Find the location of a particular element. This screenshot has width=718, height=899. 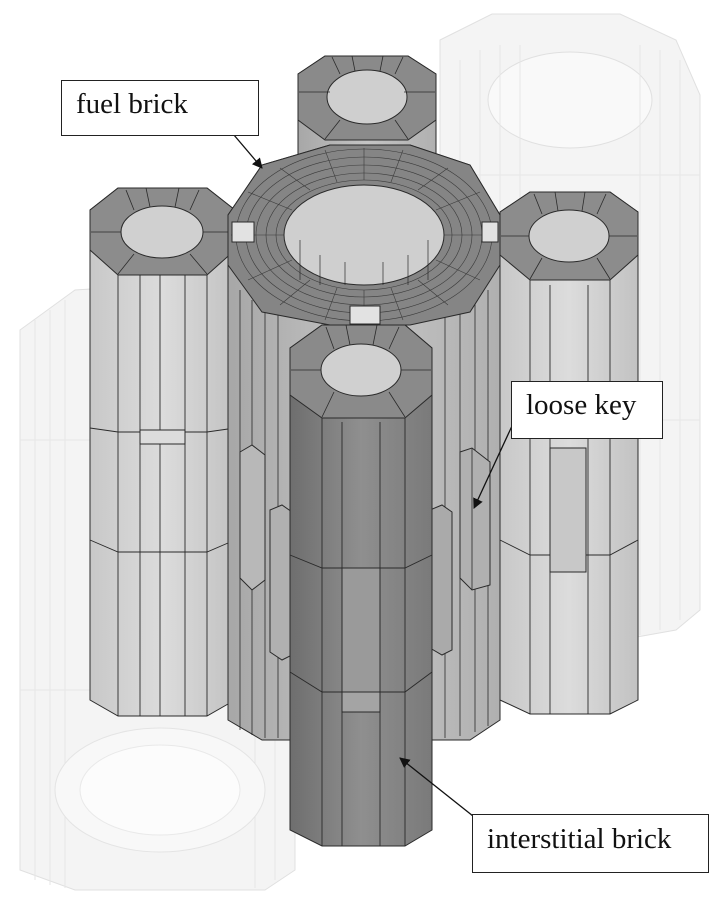

loose-key-arrow is located at coordinates (493, 467).